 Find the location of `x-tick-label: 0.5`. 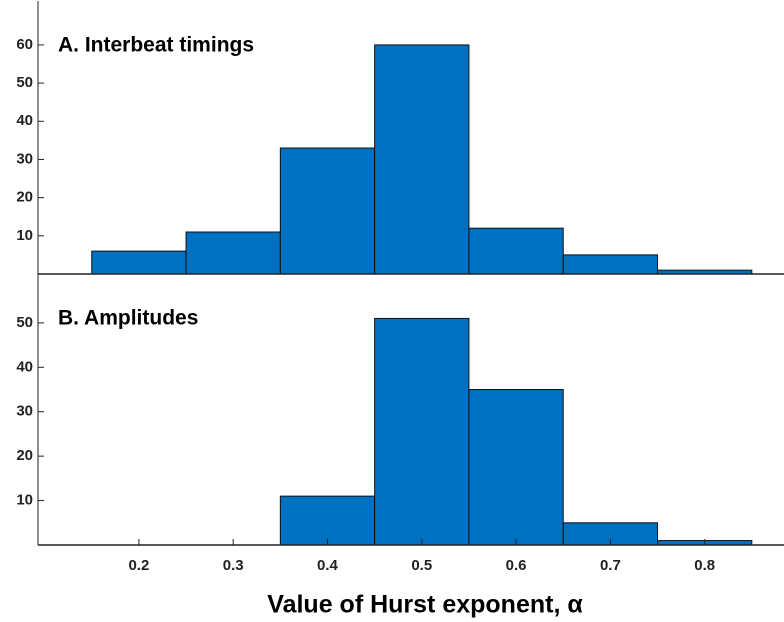

x-tick-label: 0.5 is located at coordinates (421, 565).